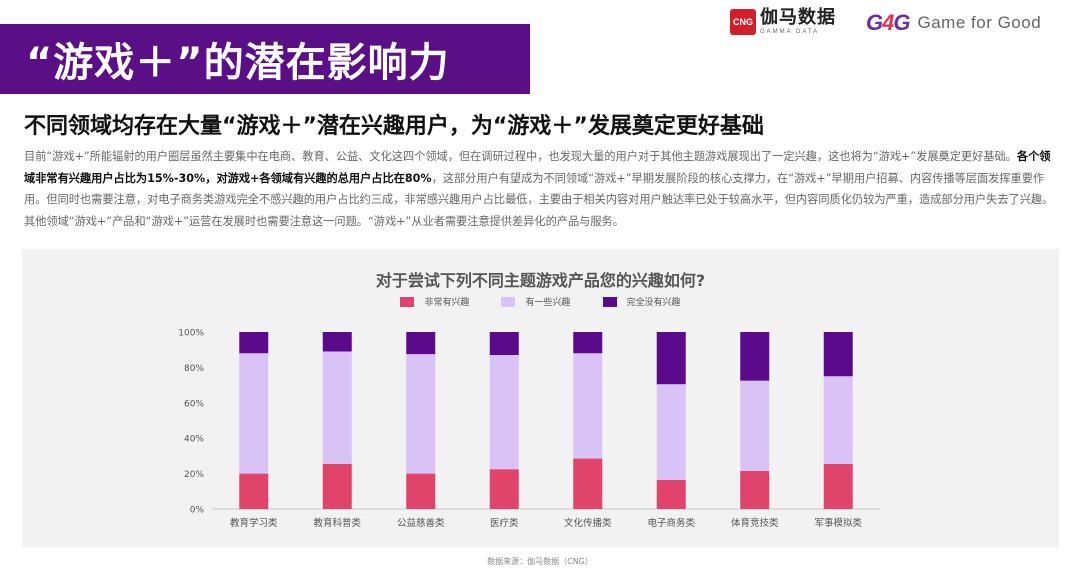 Image resolution: width=1080 pixels, height=579 pixels. What do you see at coordinates (653, 303) in the screenshot?
I see `legend-label-none: 完全没有兴趣` at bounding box center [653, 303].